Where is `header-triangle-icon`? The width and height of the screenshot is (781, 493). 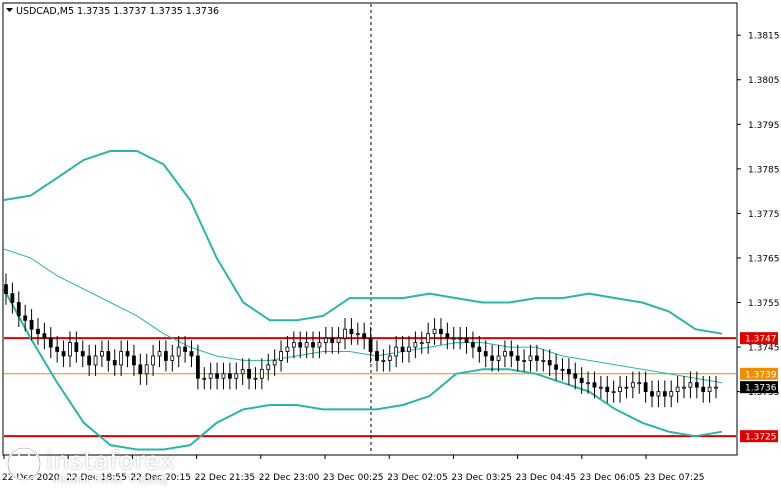 header-triangle-icon is located at coordinates (9, 10).